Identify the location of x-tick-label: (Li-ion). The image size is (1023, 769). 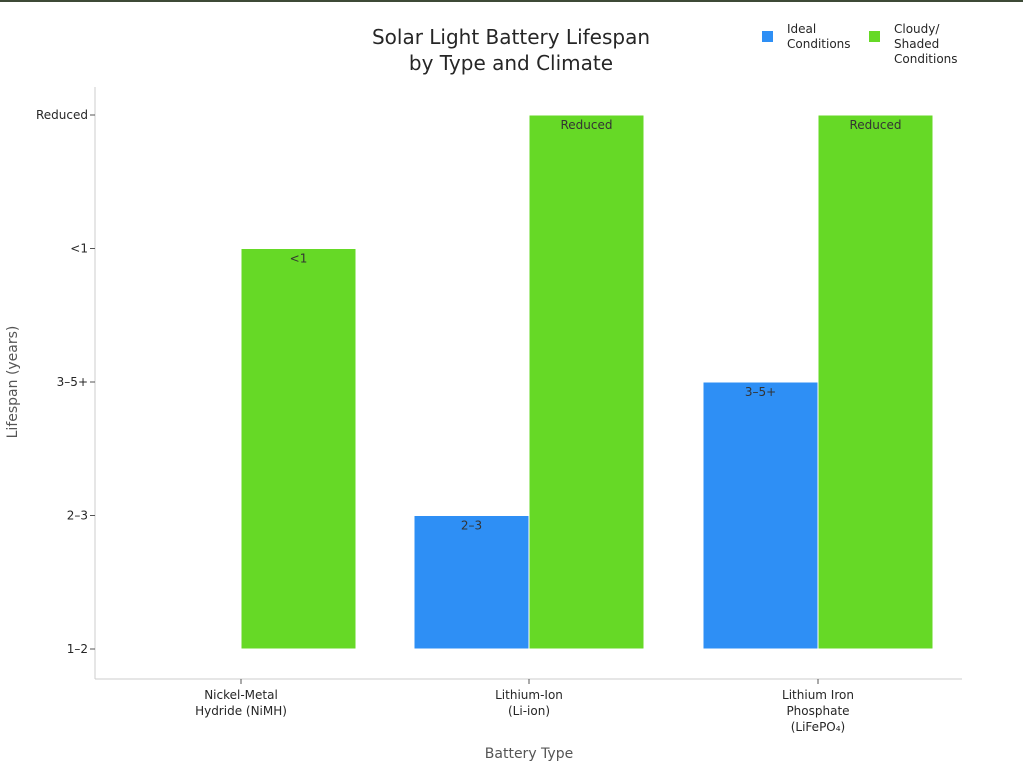
(529, 711).